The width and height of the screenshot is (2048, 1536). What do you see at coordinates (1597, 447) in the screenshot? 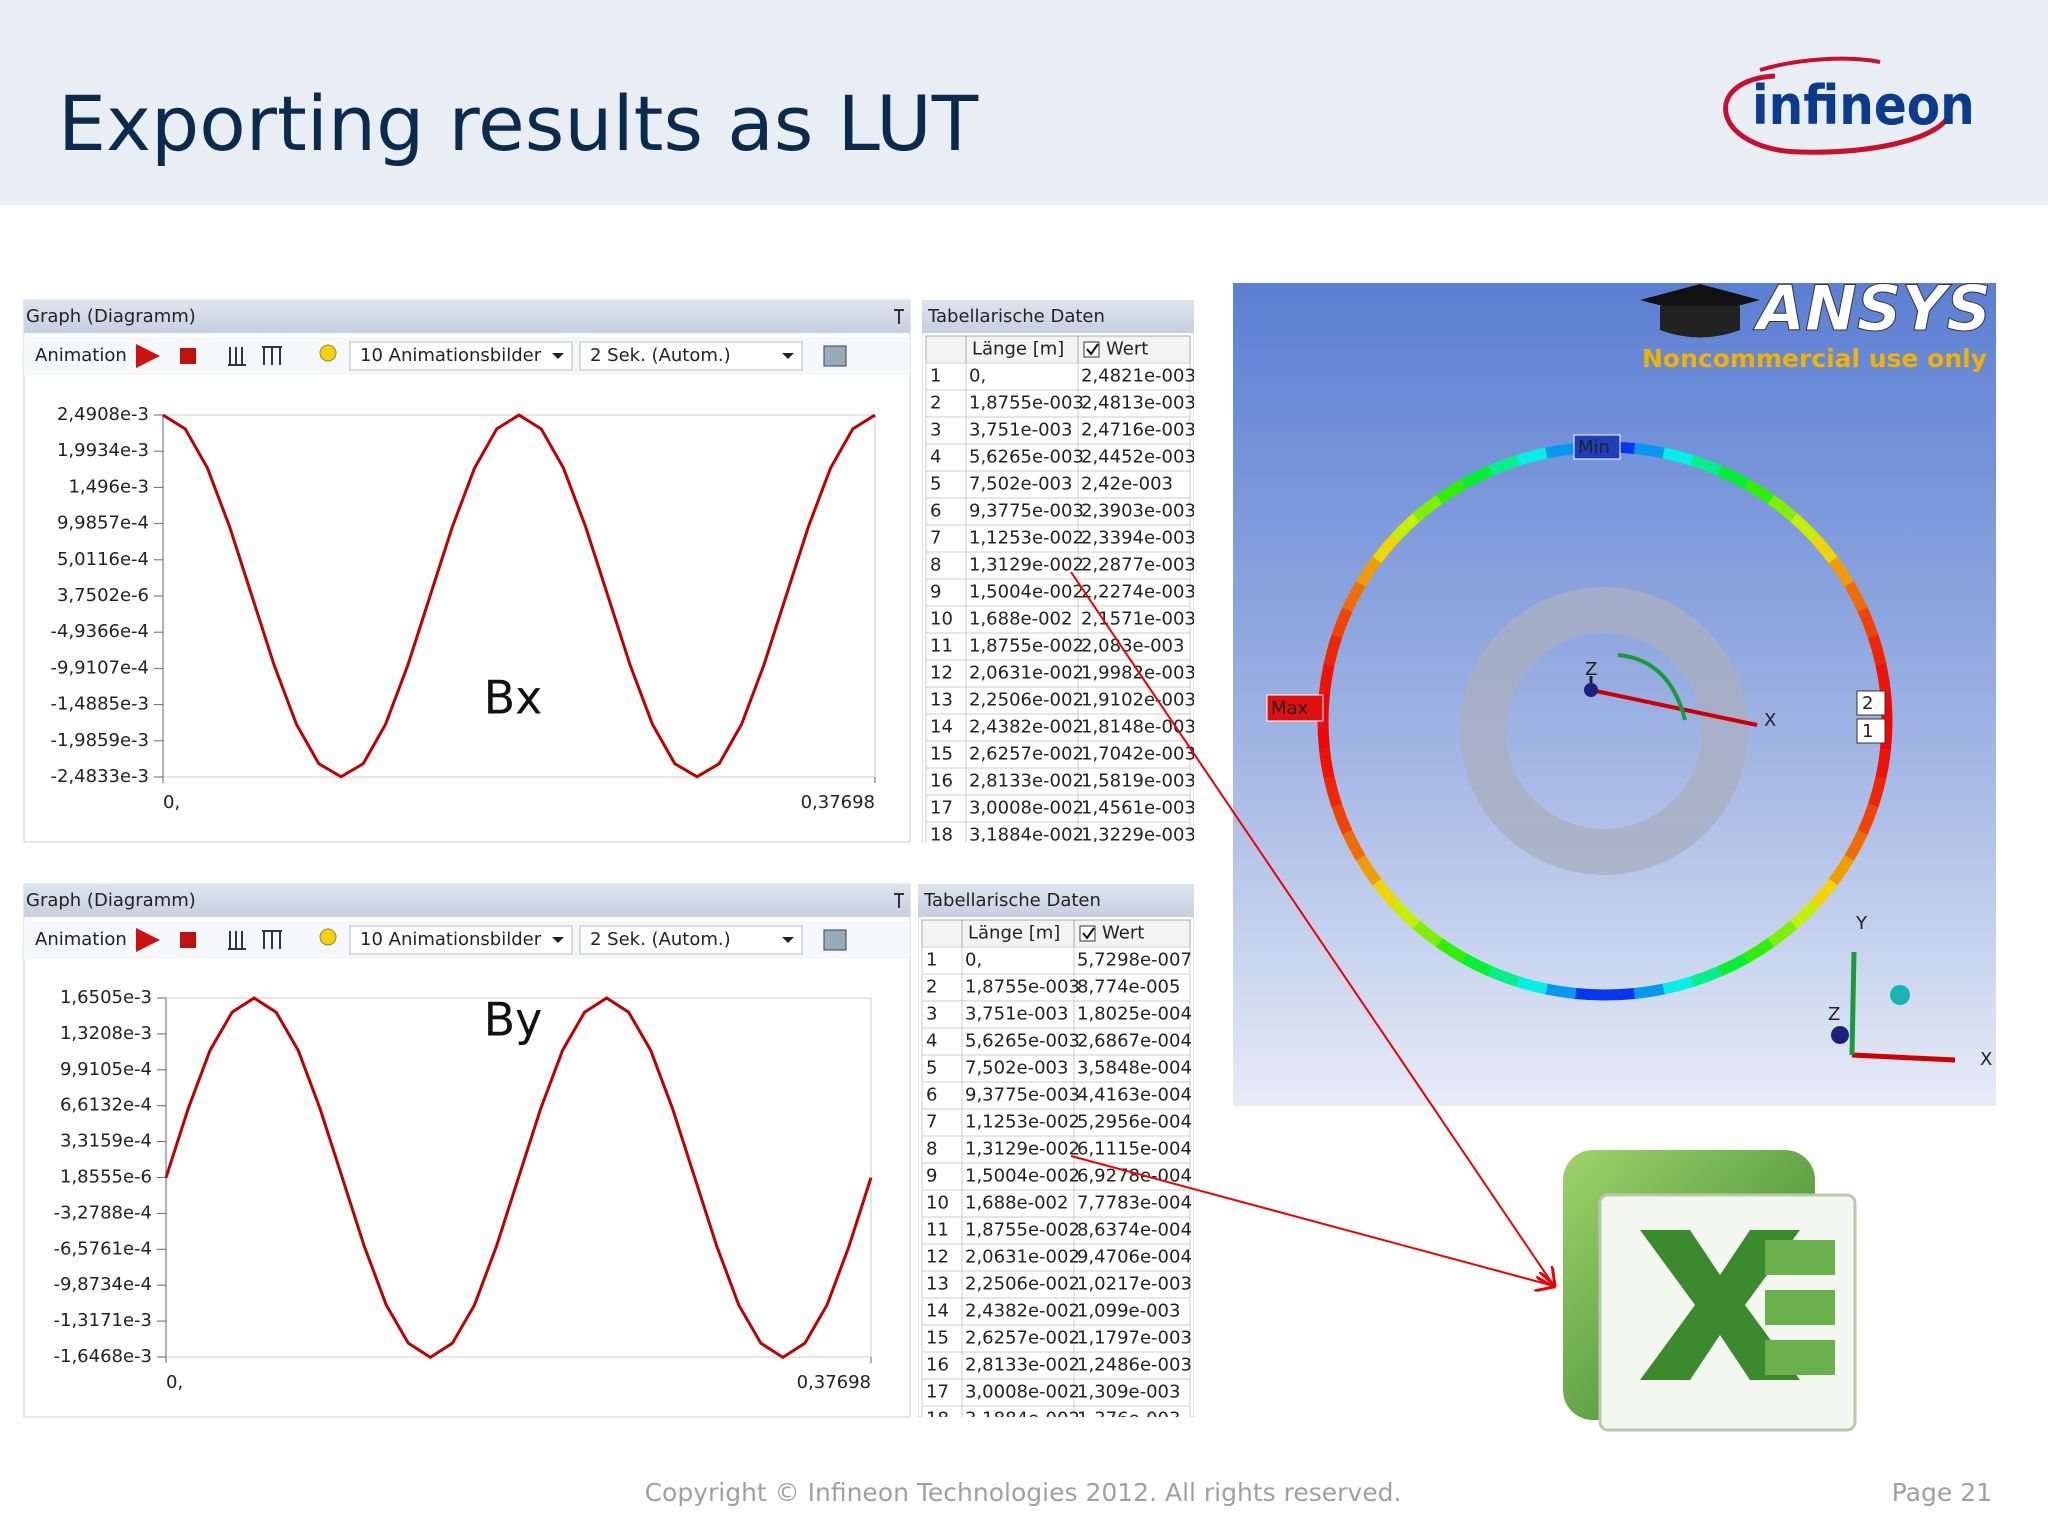
I see `min-tag` at bounding box center [1597, 447].